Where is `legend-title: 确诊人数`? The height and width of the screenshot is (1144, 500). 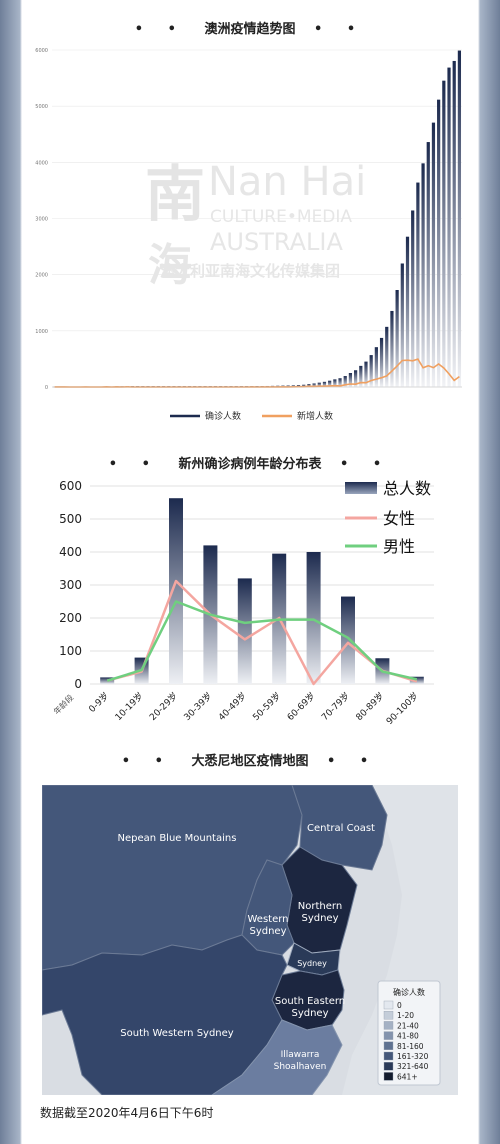
legend-title: 确诊人数 is located at coordinates (409, 992).